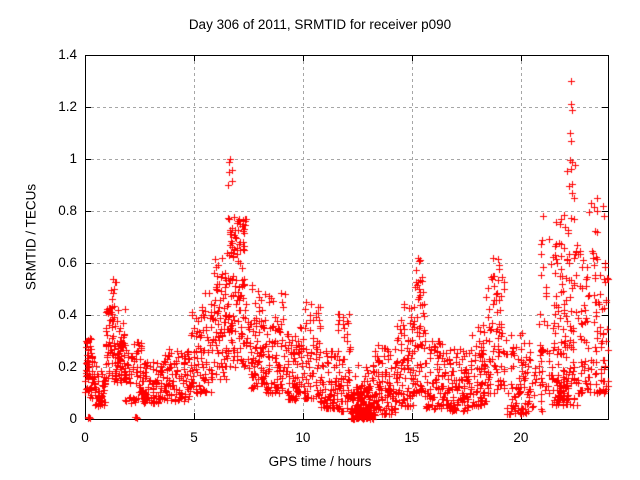 This screenshot has height=480, width=640. What do you see at coordinates (303, 437) in the screenshot?
I see `x-tick-label: 10` at bounding box center [303, 437].